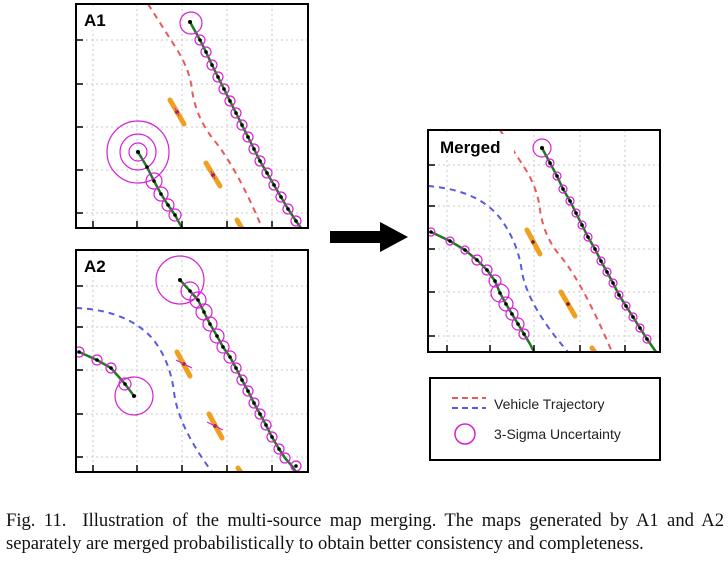 Image resolution: width=728 pixels, height=588 pixels. Describe the element at coordinates (549, 404) in the screenshot. I see `legend-label-vehicle-trajectory: Vehicle Trajectory` at that location.